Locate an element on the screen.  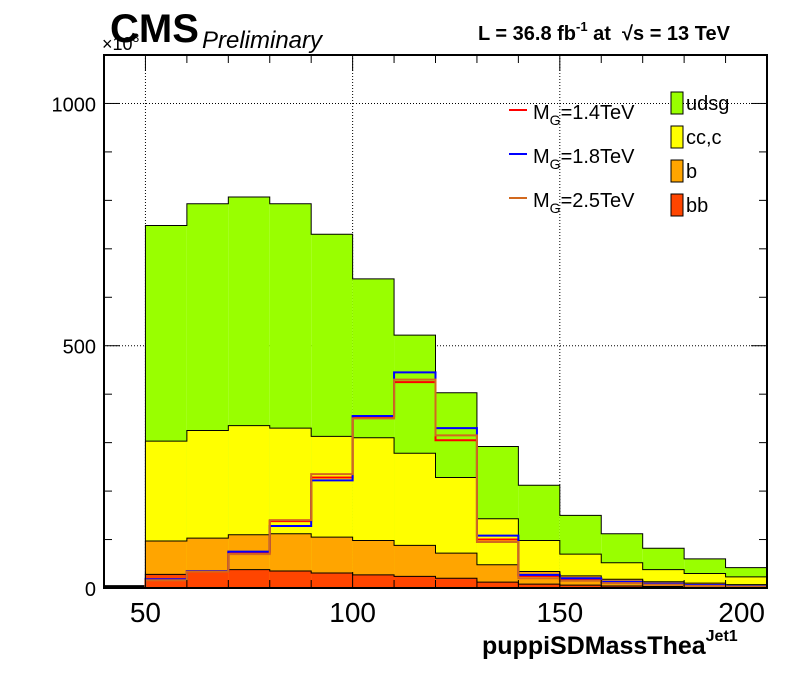
y-tick-label: 500 is located at coordinates (79, 348).